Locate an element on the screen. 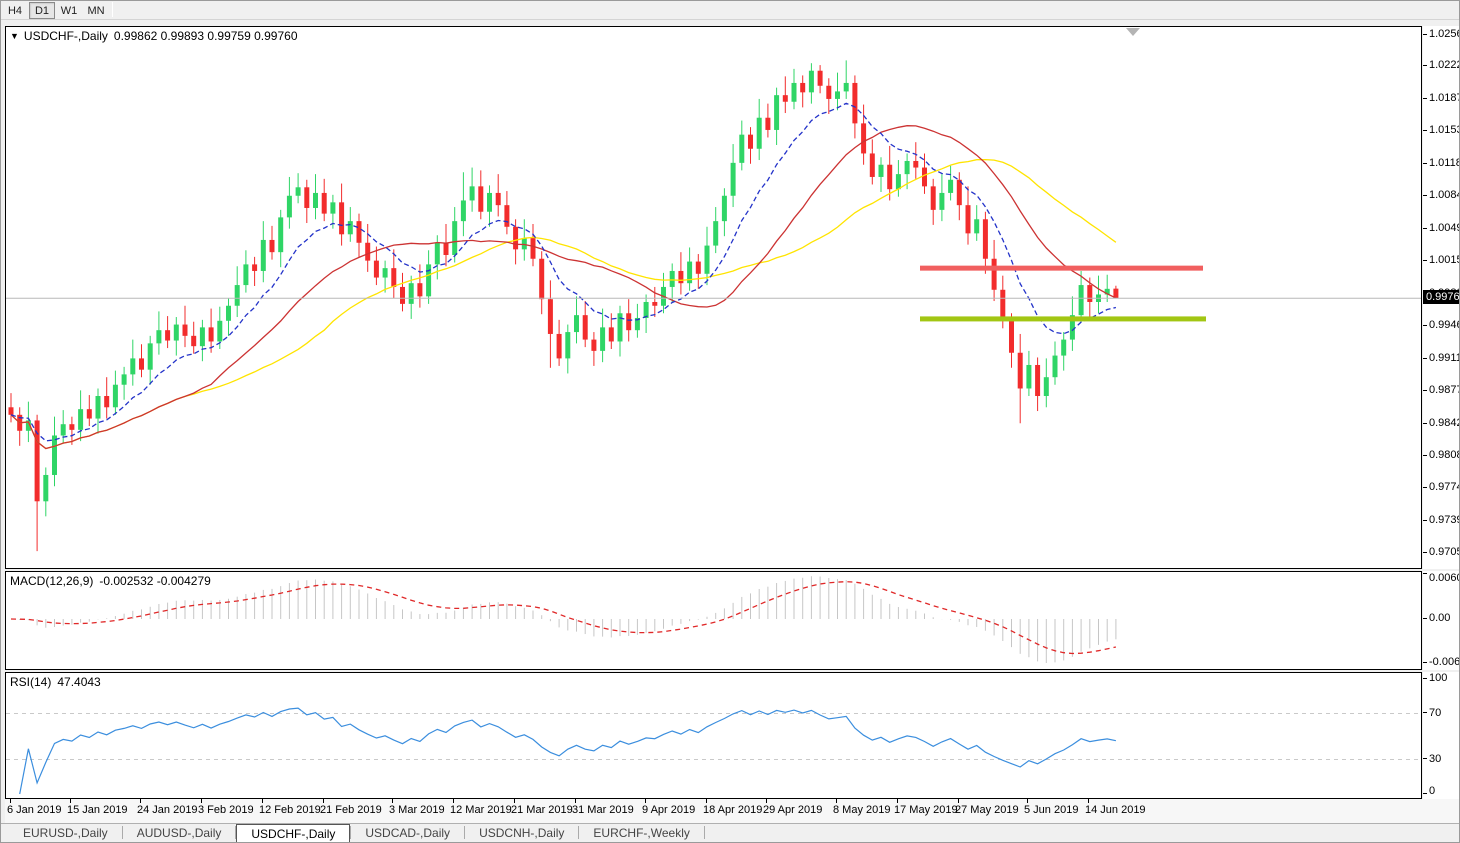  tab-eurchf-weekly: EURCHF-,Weekly is located at coordinates (641, 833).